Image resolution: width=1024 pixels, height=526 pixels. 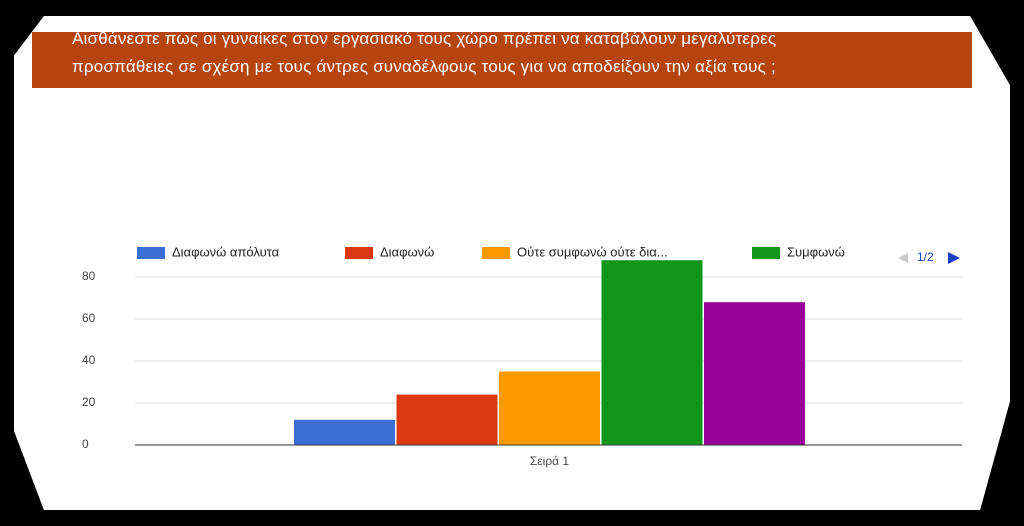 I want to click on legend-pager: 1/2, so click(x=929, y=257).